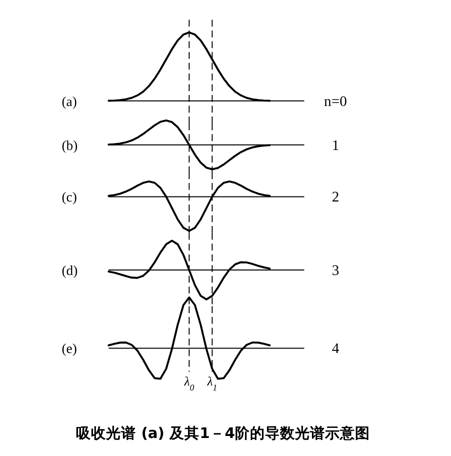 This screenshot has width=451, height=456. I want to click on text: (a), so click(69, 101).